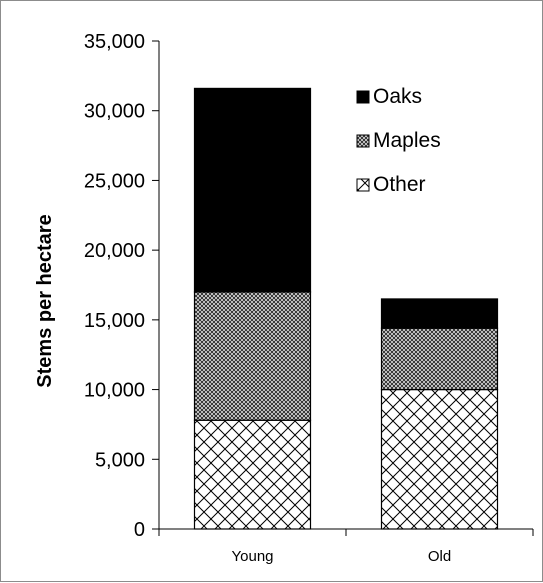  Describe the element at coordinates (363, 185) in the screenshot. I see `legend-swatch-other` at that location.